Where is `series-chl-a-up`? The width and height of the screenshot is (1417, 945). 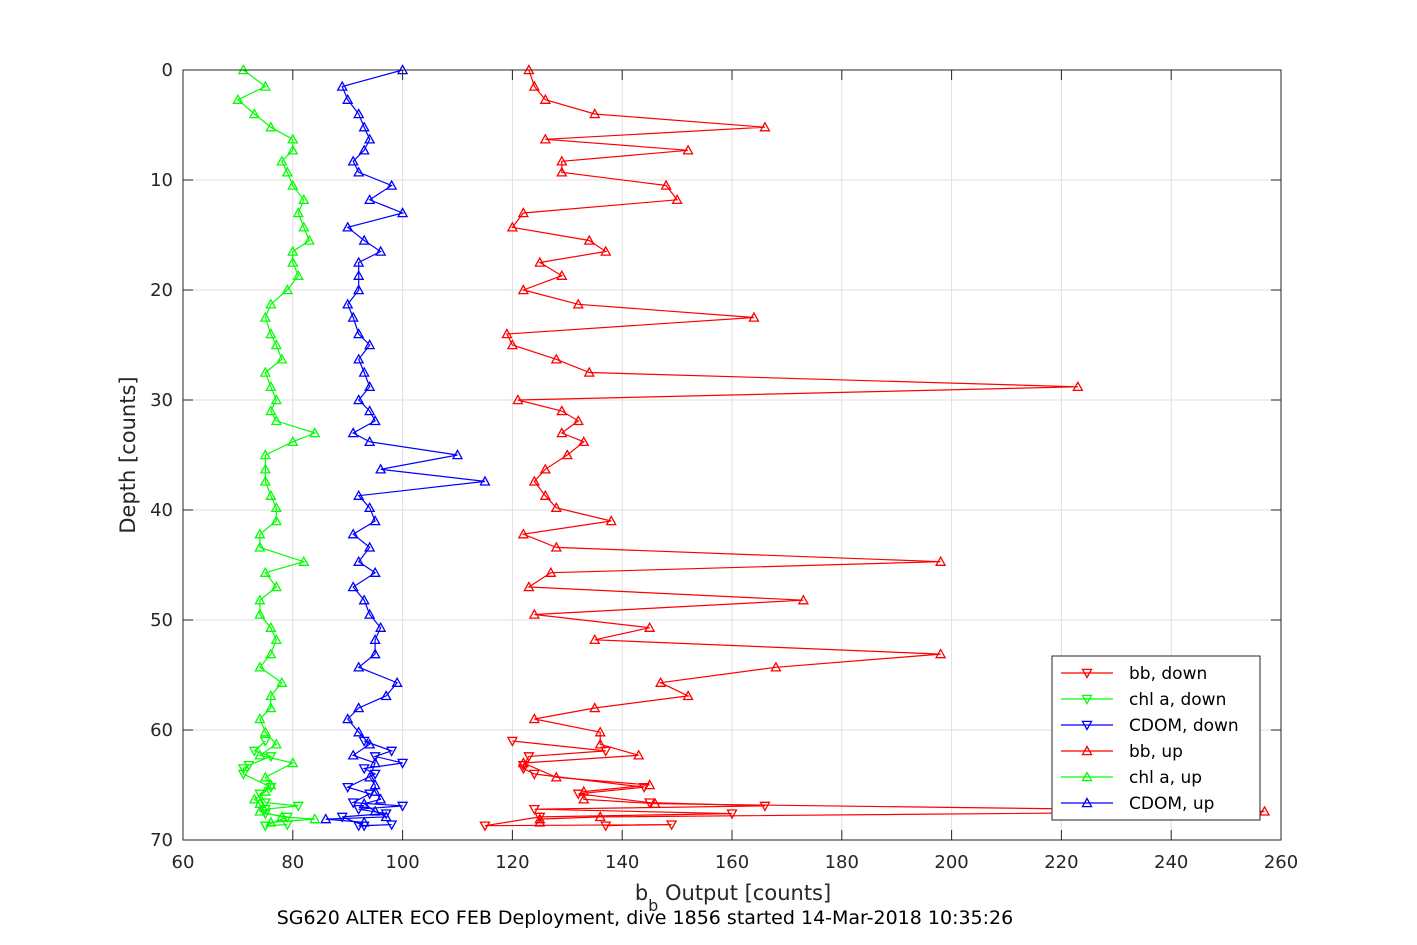
series-chl-a-up is located at coordinates (276, 445).